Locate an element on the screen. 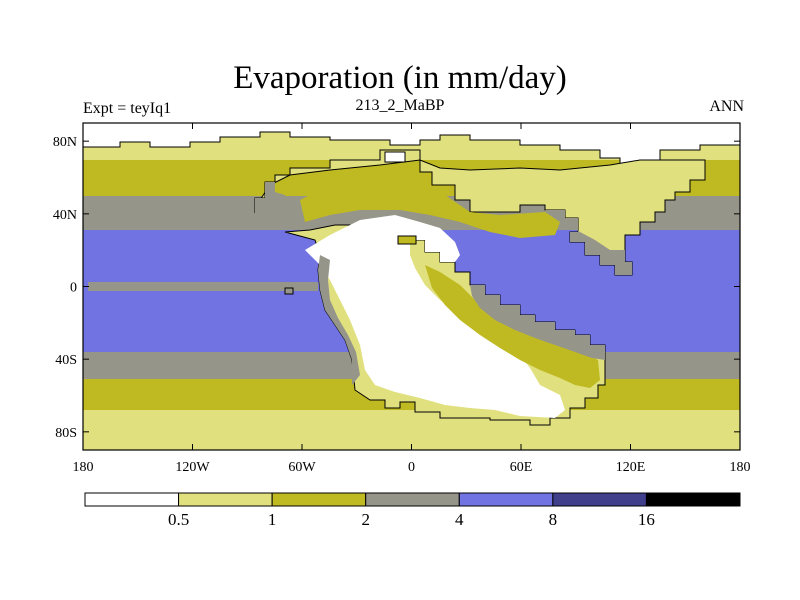 The width and height of the screenshot is (800, 600). colorbar-level-label: 1 is located at coordinates (272, 519).